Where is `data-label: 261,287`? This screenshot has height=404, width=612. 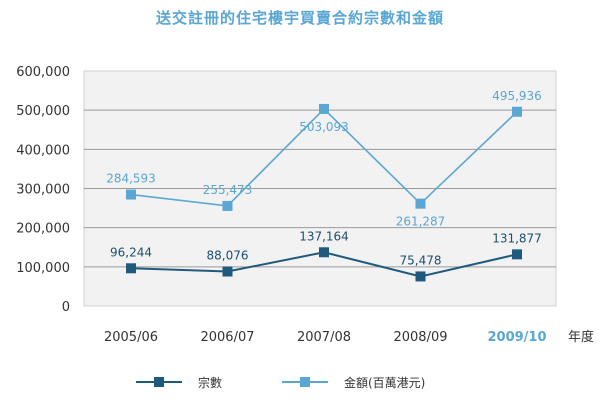 data-label: 261,287 is located at coordinates (421, 222).